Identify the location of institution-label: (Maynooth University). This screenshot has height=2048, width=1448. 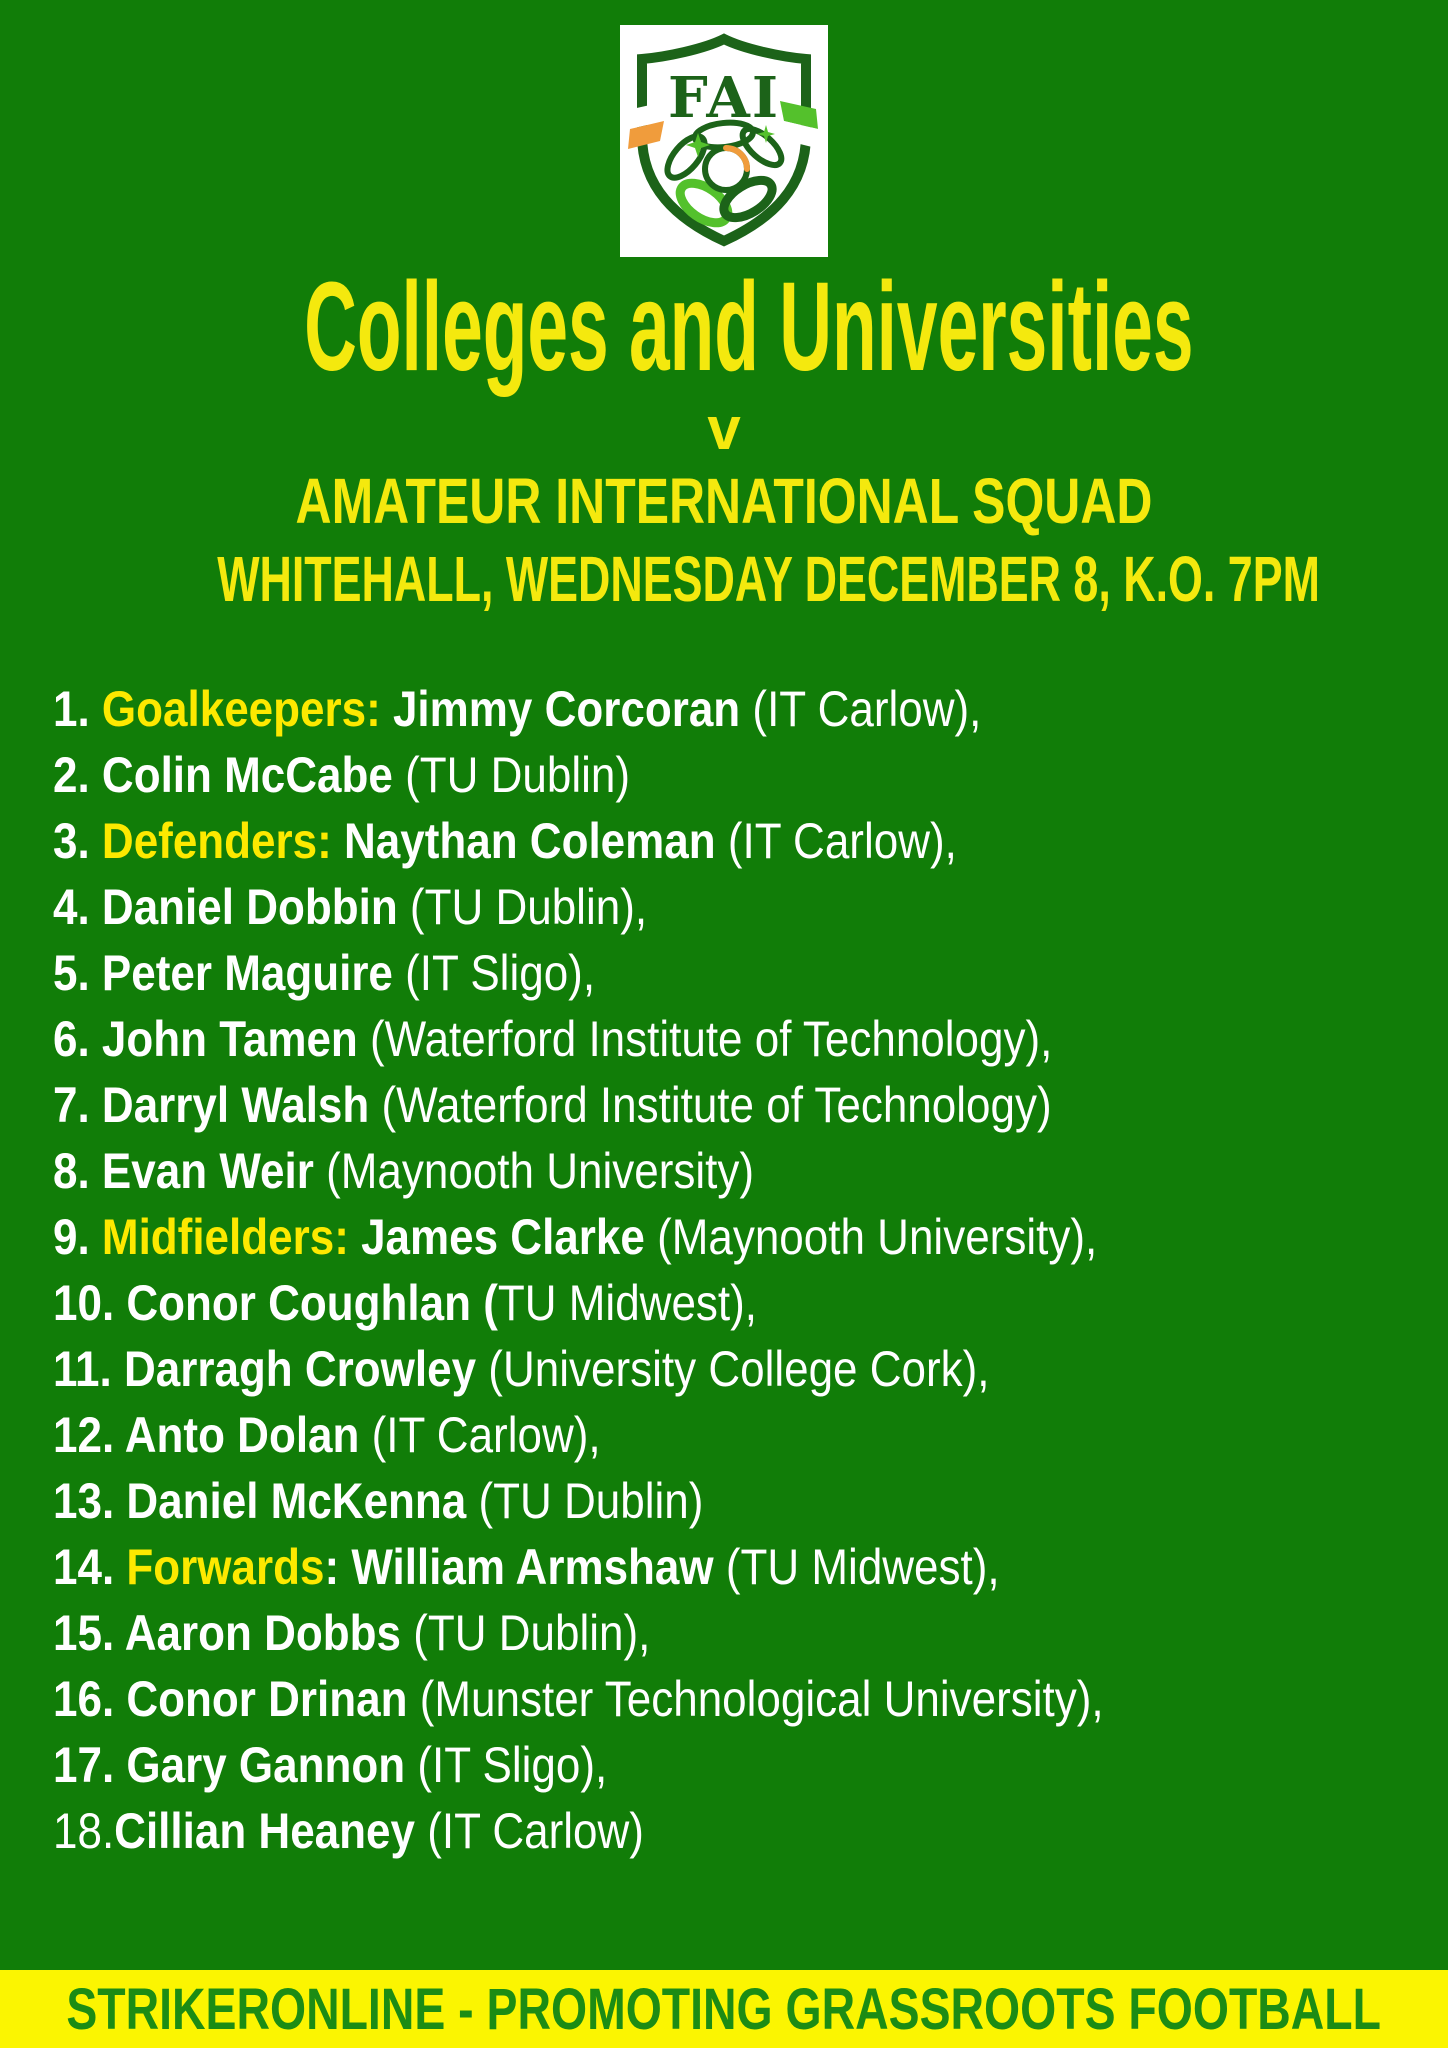
(540, 1171).